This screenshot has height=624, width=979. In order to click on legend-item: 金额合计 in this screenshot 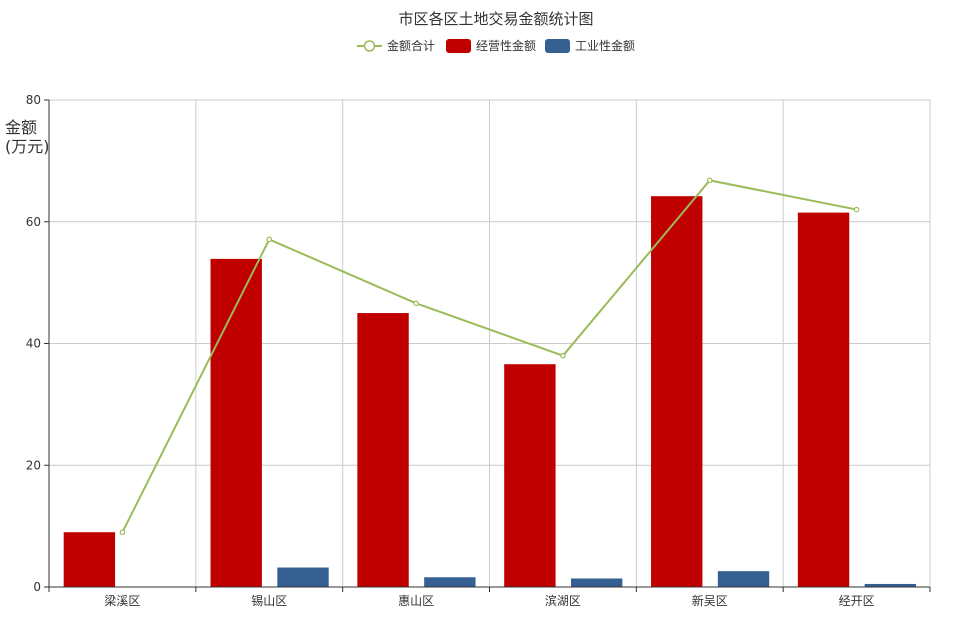, I will do `click(396, 45)`.